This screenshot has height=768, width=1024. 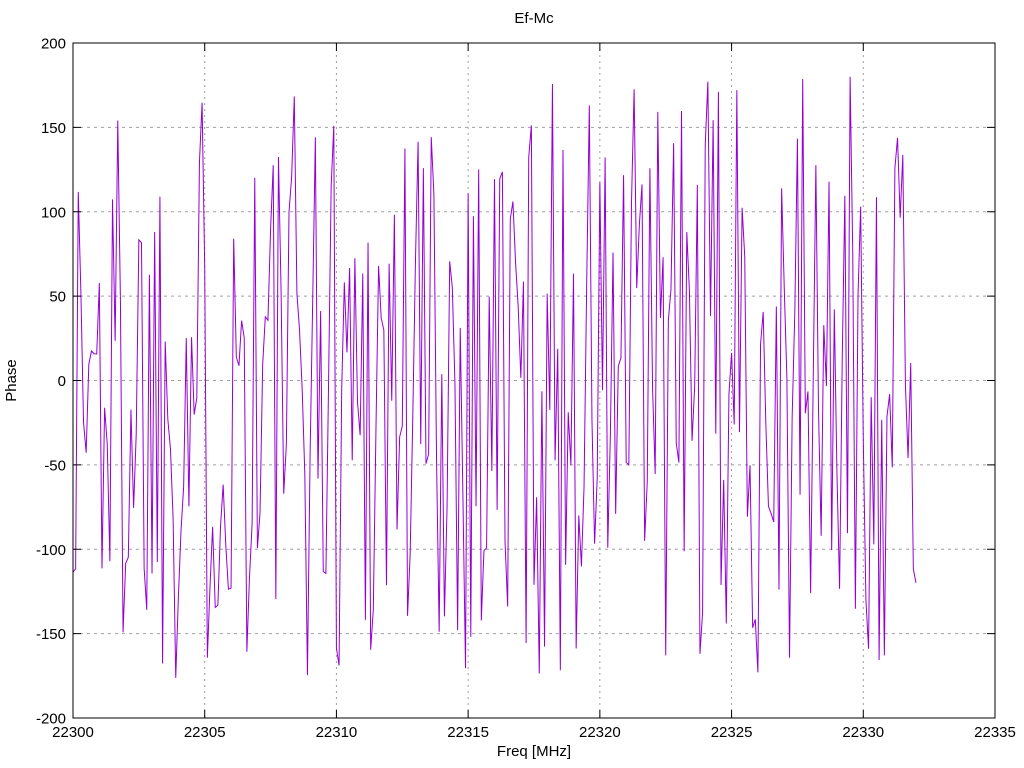 I want to click on y-tick-label: -150, so click(x=51, y=634).